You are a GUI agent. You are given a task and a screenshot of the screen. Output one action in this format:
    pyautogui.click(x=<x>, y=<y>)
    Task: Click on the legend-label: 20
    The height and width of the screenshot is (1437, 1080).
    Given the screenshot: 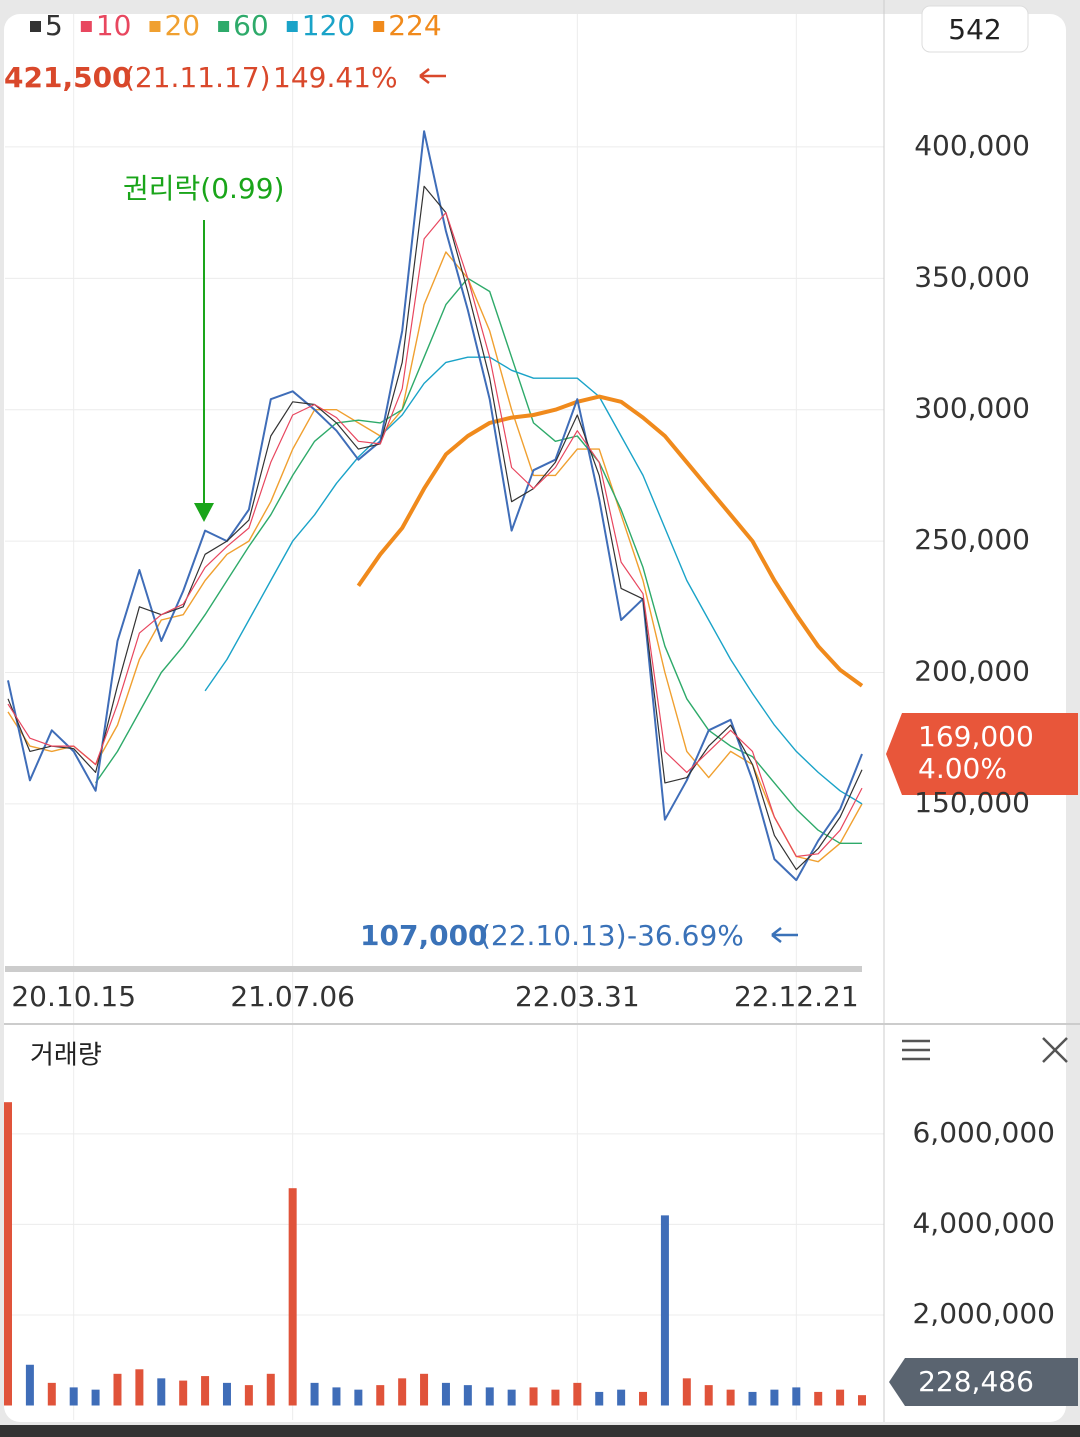 What is the action you would take?
    pyautogui.click(x=182, y=25)
    